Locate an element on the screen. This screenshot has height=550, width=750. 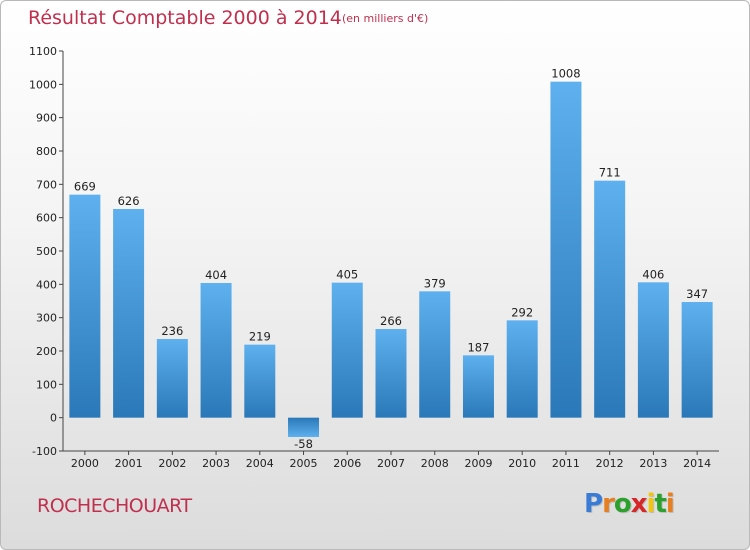
x-tick-label: 2004 is located at coordinates (260, 463).